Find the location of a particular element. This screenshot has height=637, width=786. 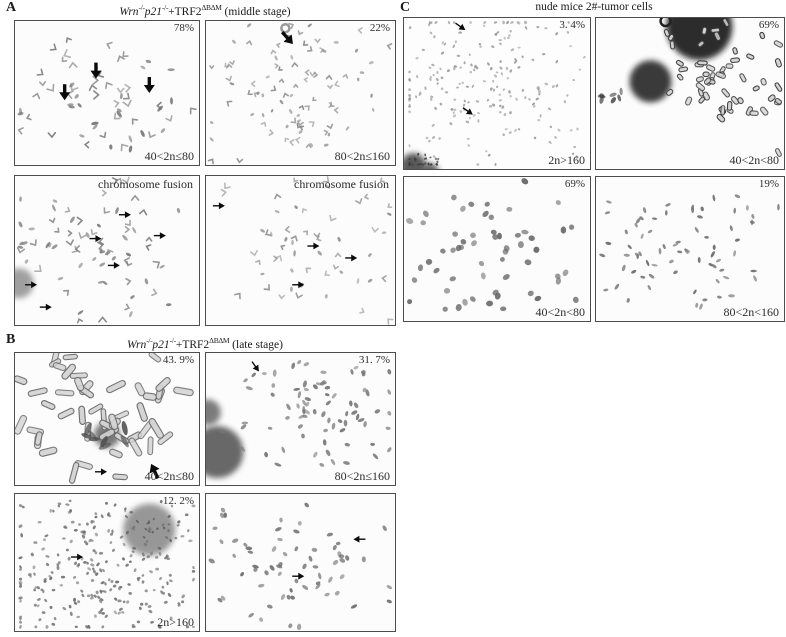

panel-a-title: Wrn-/-p21-/-+TRF2ΔBΔM (middle stage) is located at coordinates (205, 10).